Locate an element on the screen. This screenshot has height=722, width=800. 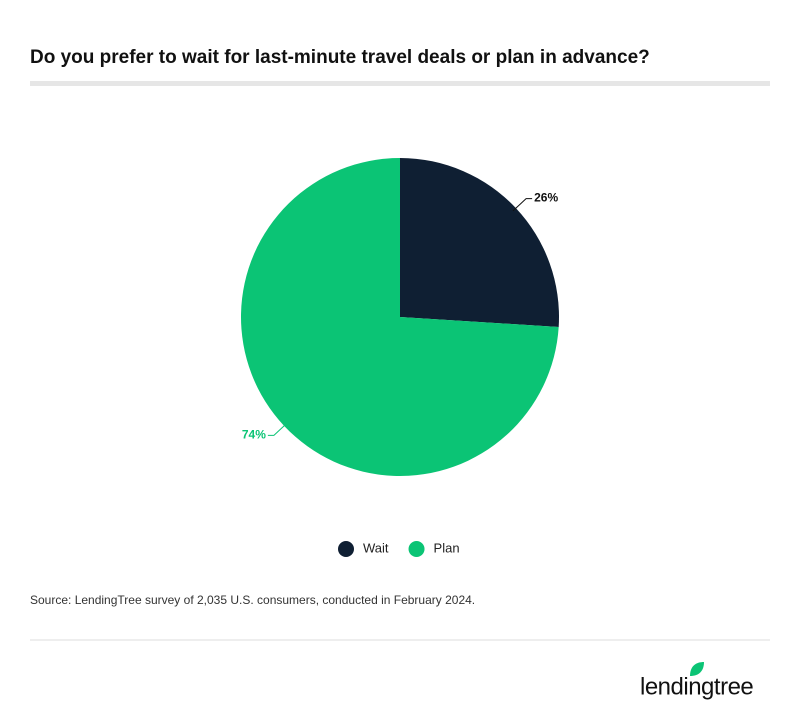
legend-label: Wait is located at coordinates (376, 547).